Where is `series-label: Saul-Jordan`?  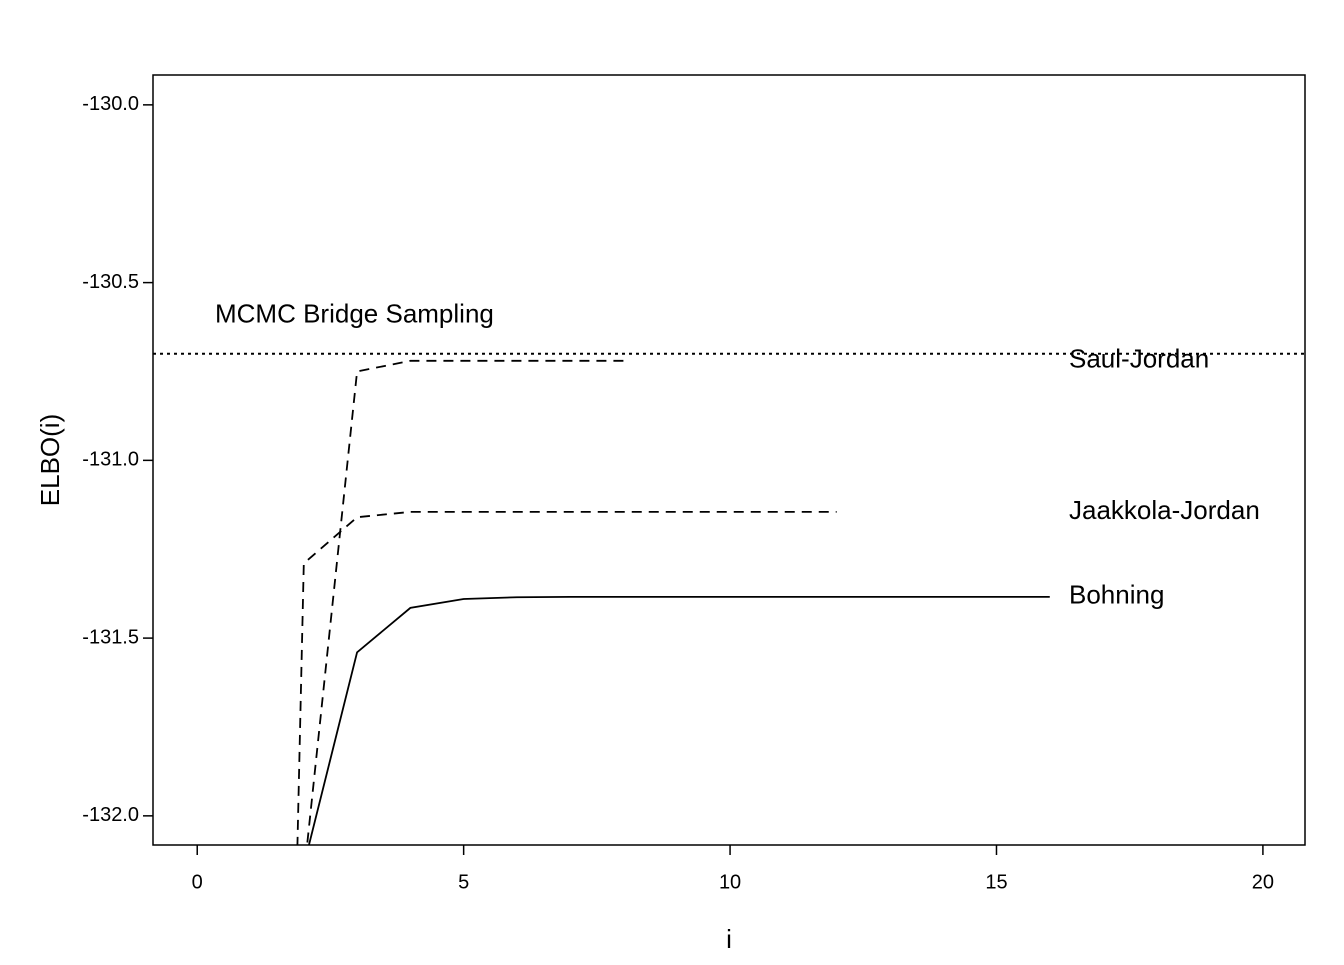
series-label: Saul-Jordan is located at coordinates (1139, 359).